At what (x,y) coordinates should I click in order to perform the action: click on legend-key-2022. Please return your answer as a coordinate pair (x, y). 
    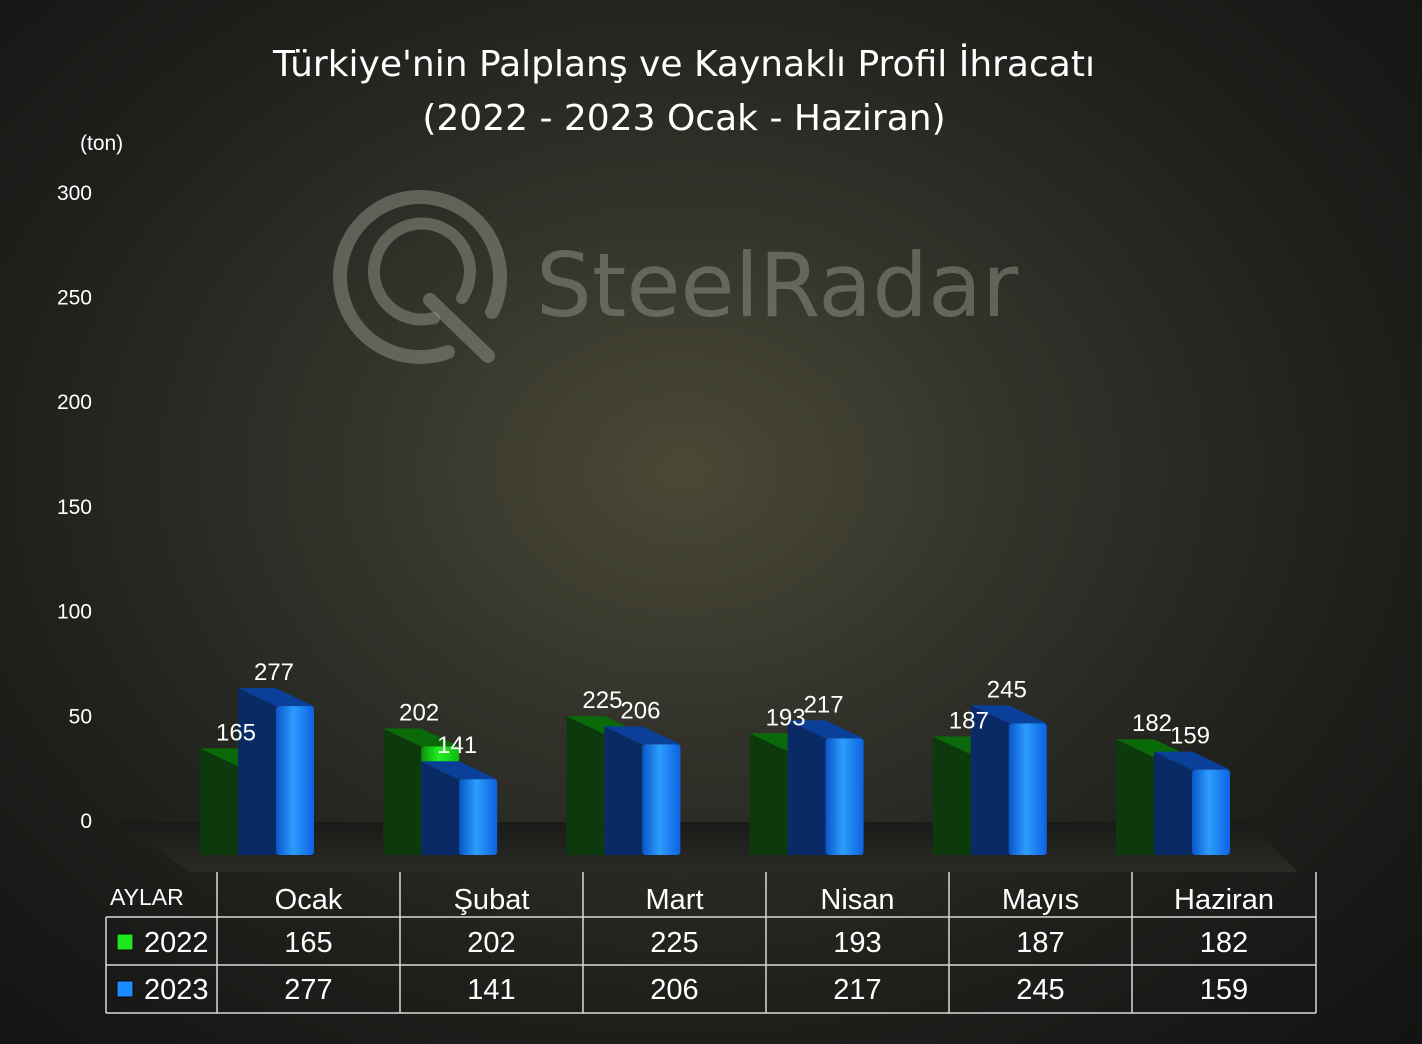
    Looking at the image, I should click on (125, 942).